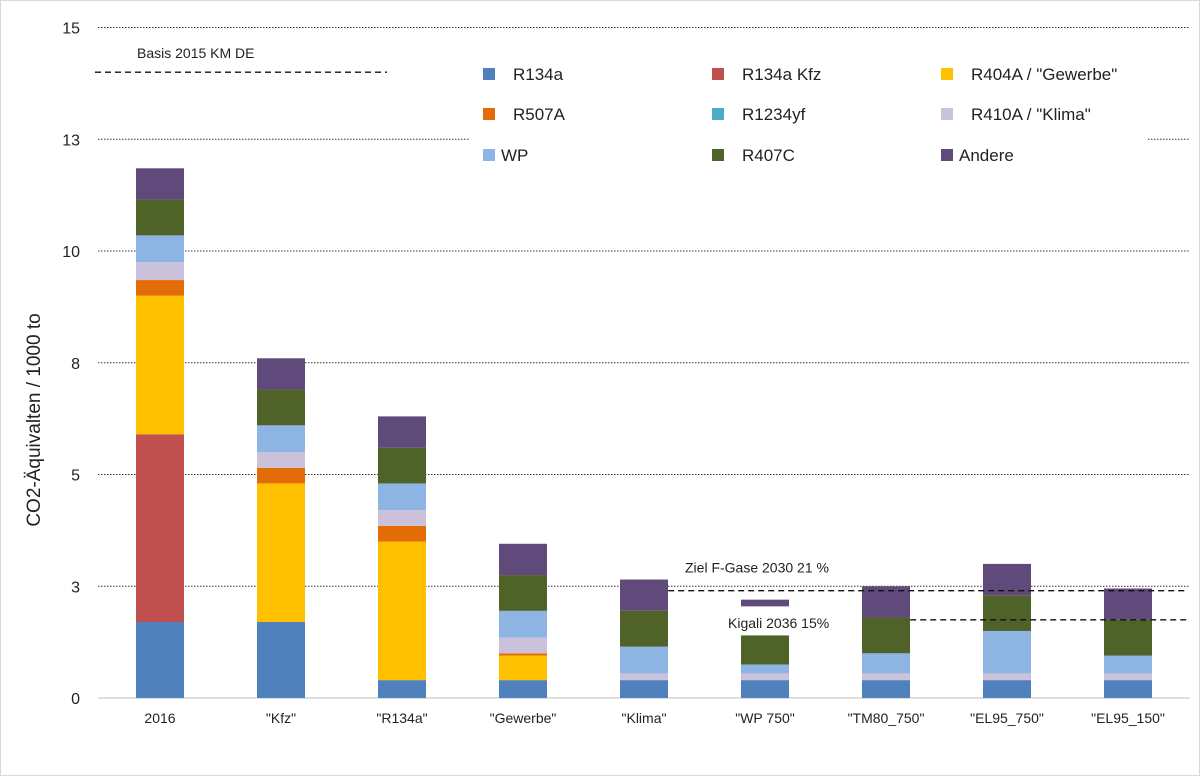 This screenshot has width=1200, height=776. I want to click on y-tick-labels: 0 3 5 8 10 13 15, so click(71, 365).